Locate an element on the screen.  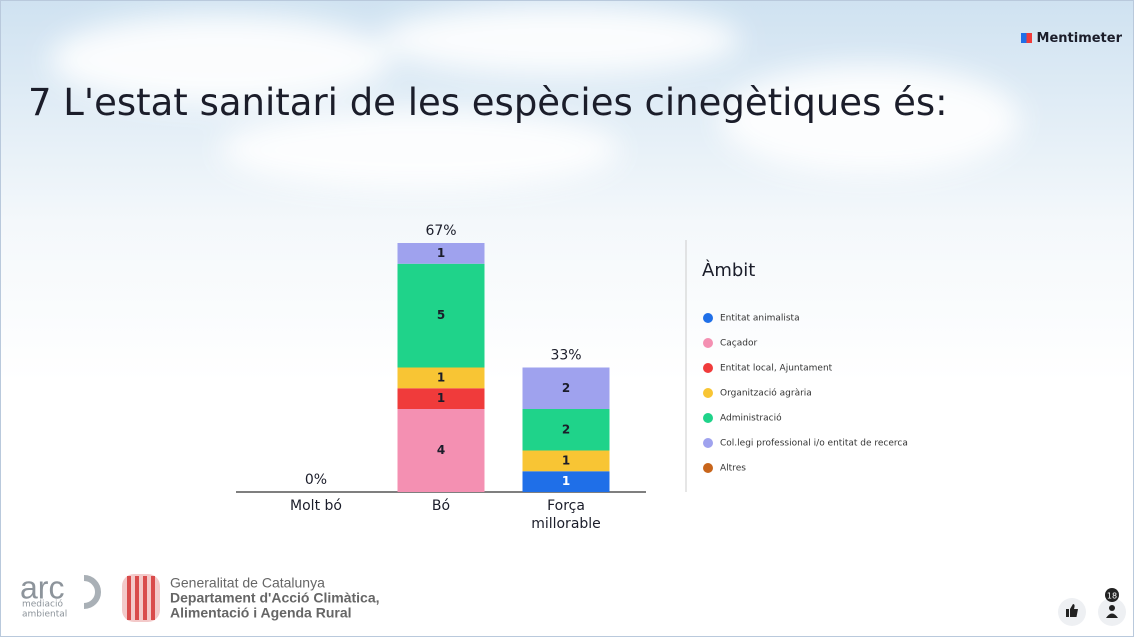
legend-label: Altres is located at coordinates (733, 469).